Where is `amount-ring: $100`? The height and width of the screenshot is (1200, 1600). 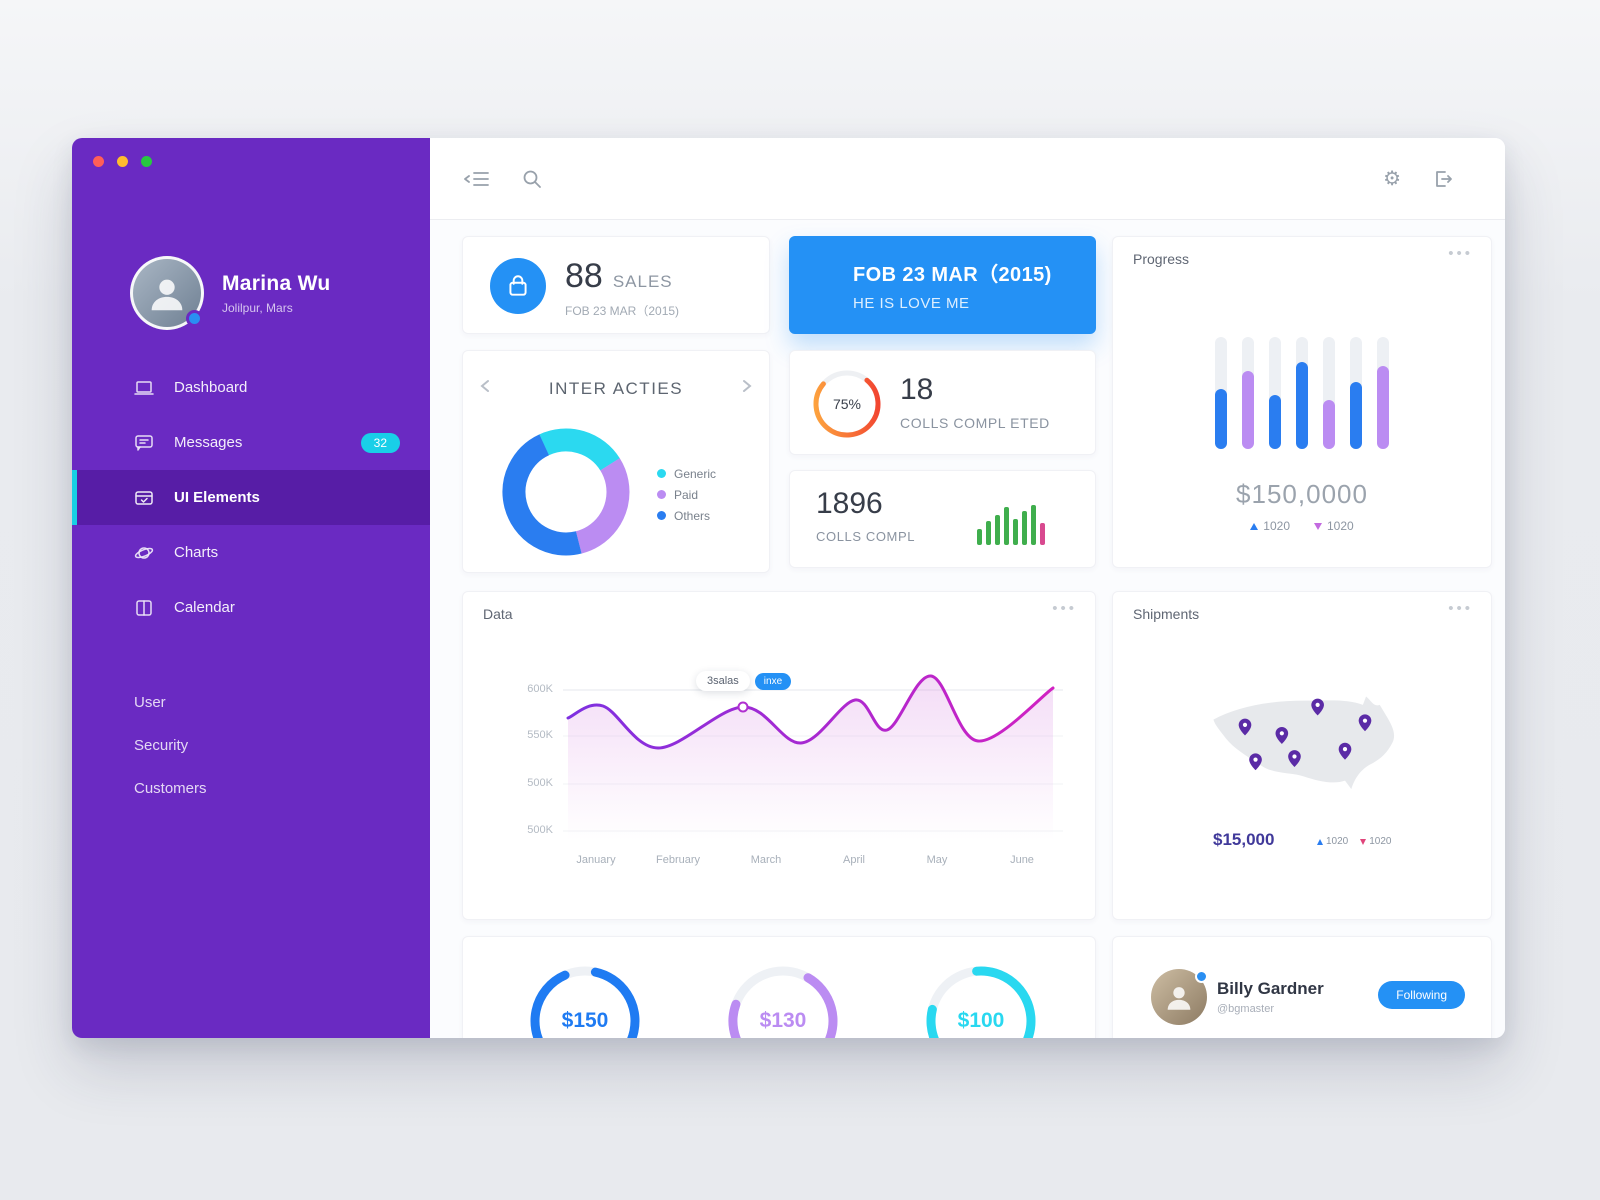 amount-ring: $100 is located at coordinates (981, 1000).